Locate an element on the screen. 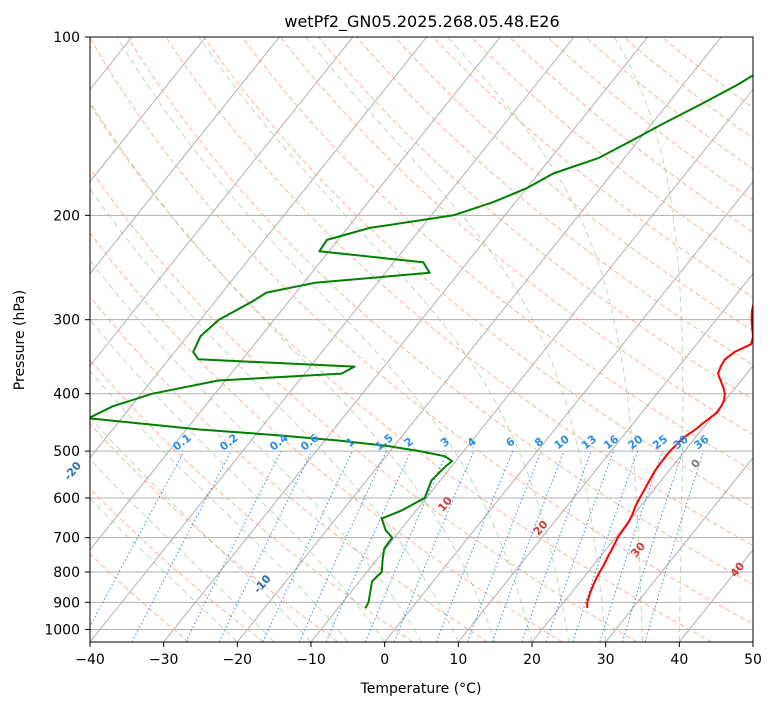 The width and height of the screenshot is (775, 708). x-tick-label: −40 is located at coordinates (90, 660).